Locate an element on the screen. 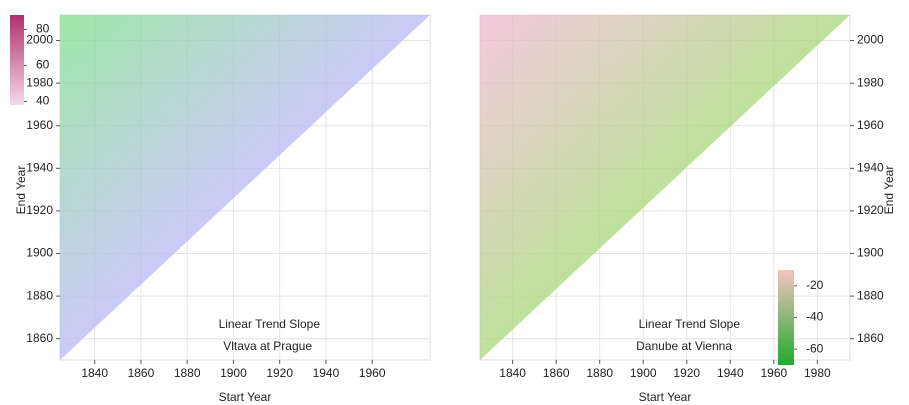 Image resolution: width=909 pixels, height=405 pixels. colorbar-tick-label: -60 is located at coordinates (815, 348).